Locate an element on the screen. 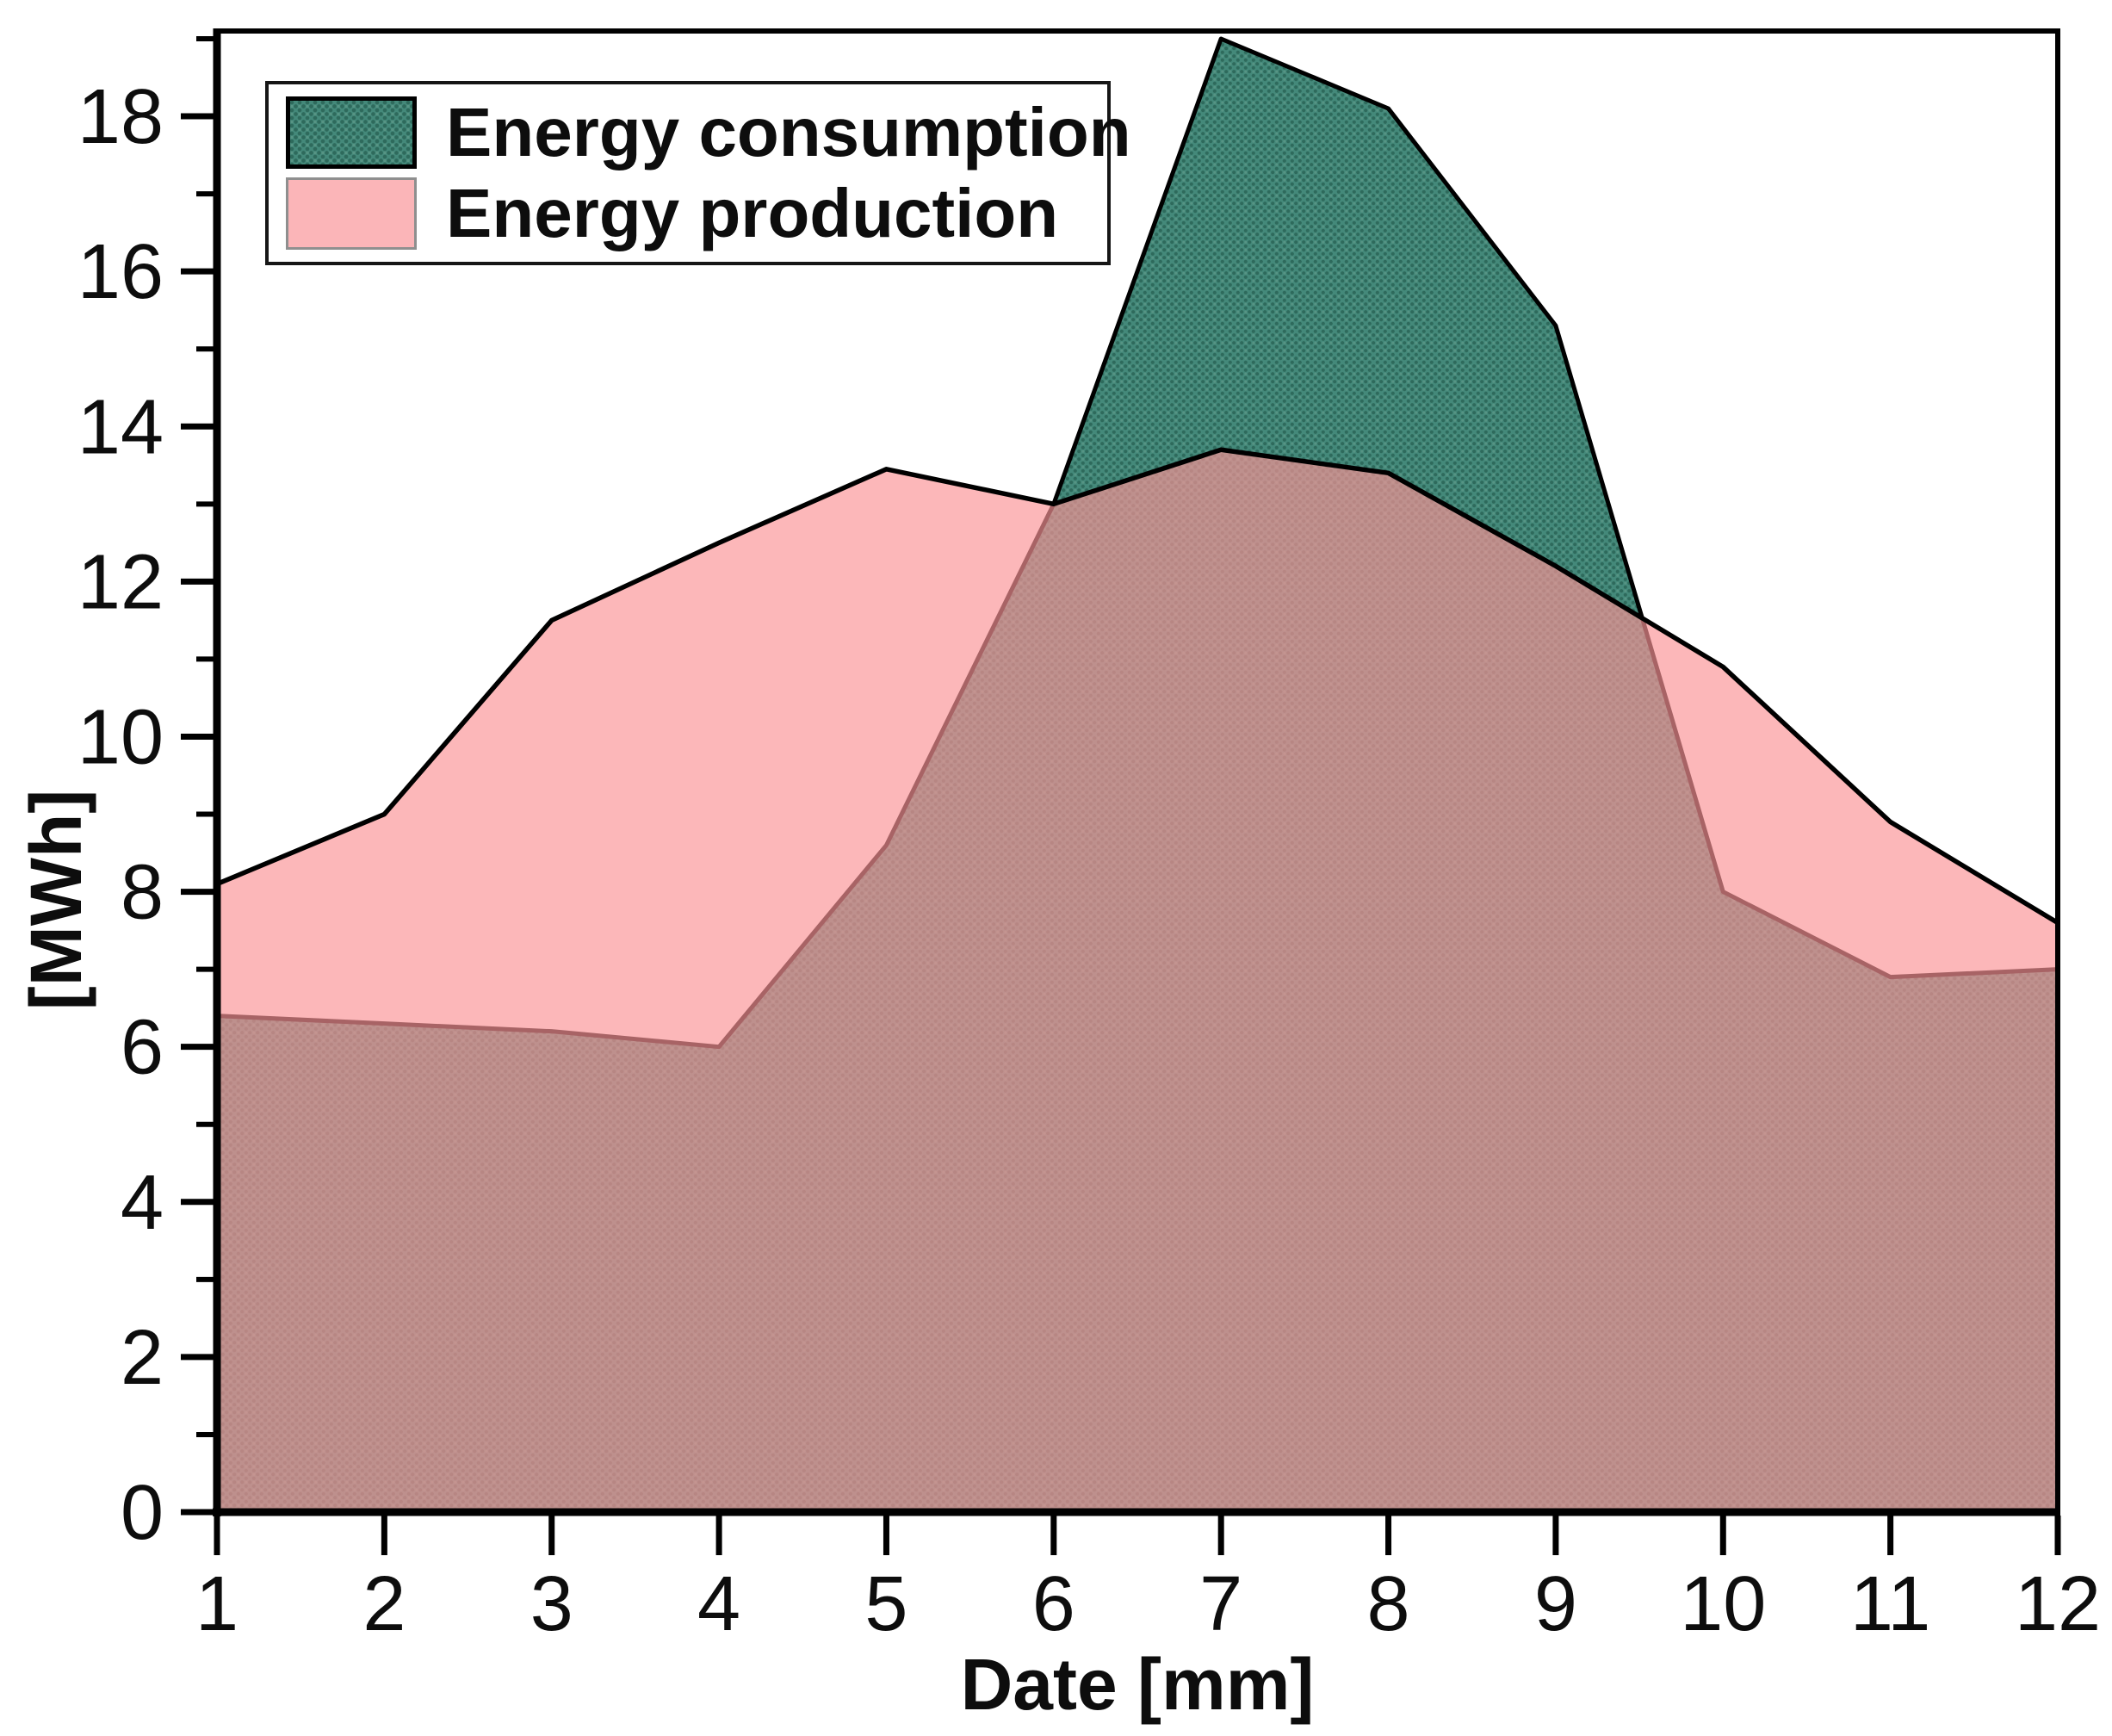  legend-label-production: Energy production is located at coordinates (752, 213).